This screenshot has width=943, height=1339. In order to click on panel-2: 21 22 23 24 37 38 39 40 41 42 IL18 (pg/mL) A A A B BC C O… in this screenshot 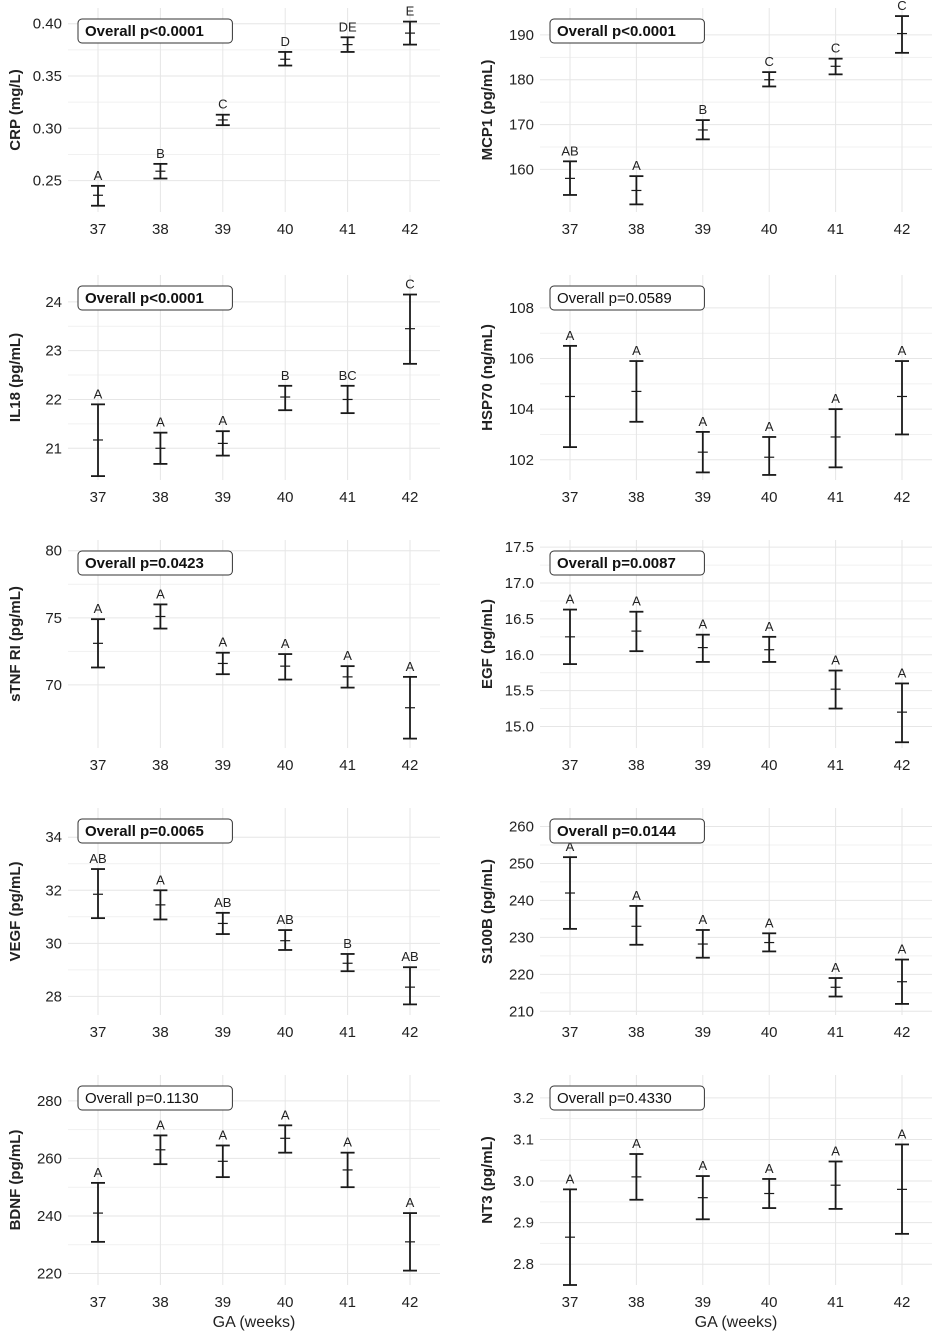, I will do `click(223, 390)`.